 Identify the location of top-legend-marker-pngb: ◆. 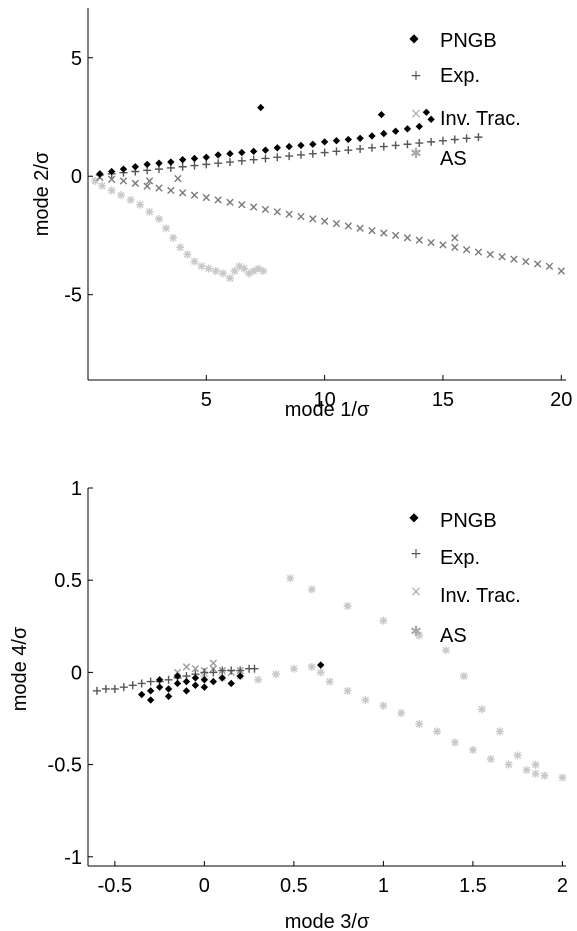
(414, 38).